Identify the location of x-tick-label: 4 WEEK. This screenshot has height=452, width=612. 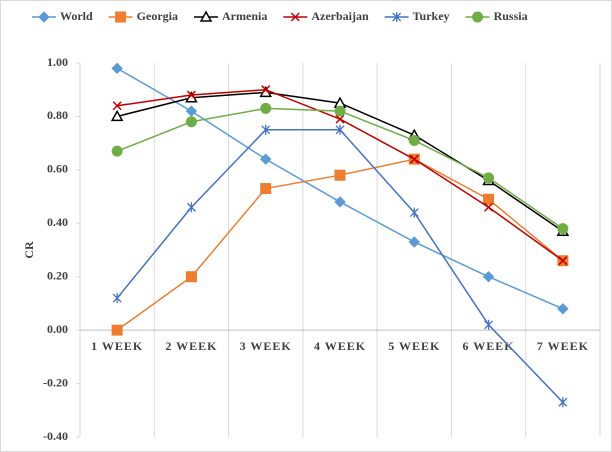
(340, 346).